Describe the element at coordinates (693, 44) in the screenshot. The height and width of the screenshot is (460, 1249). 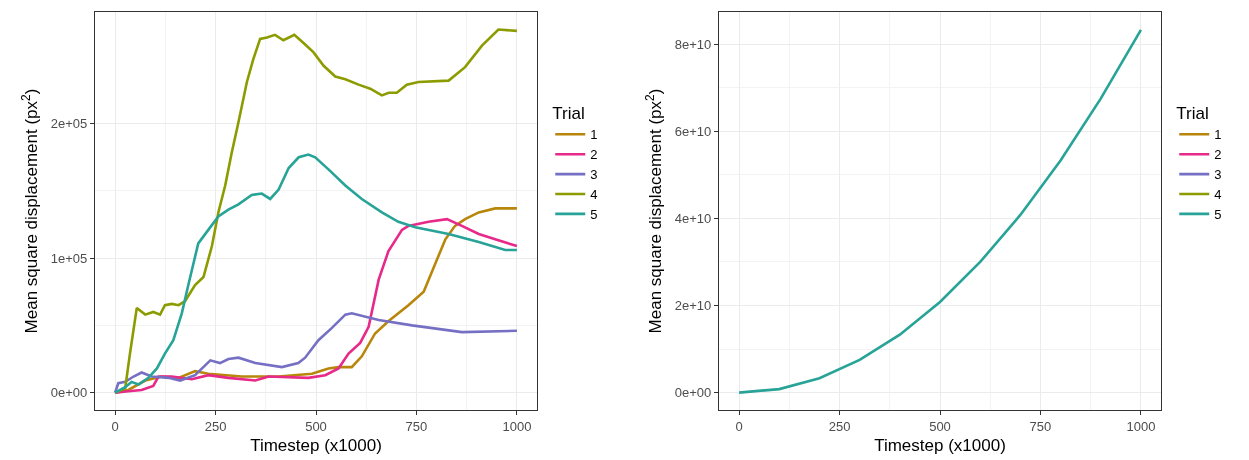
I see `y-tick-label: 8e+10` at that location.